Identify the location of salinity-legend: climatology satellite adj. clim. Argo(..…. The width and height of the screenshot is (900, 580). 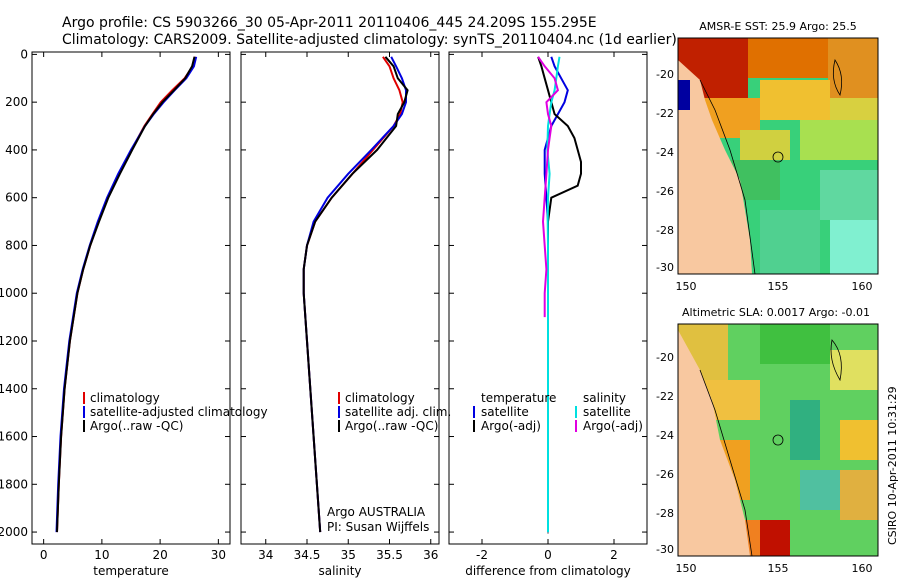
(389, 462).